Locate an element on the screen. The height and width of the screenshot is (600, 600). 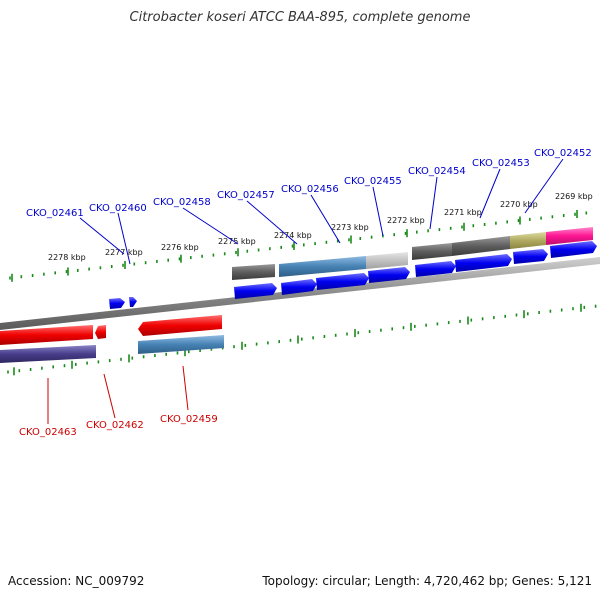
gene-label-cko-02462: CKO_02462 is located at coordinates (115, 425).